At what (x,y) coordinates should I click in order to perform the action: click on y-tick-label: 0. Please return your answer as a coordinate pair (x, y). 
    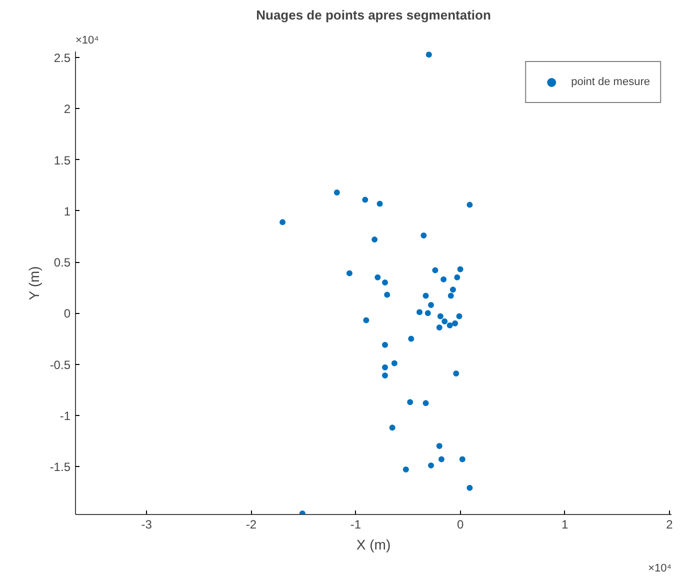
    Looking at the image, I should click on (67, 313).